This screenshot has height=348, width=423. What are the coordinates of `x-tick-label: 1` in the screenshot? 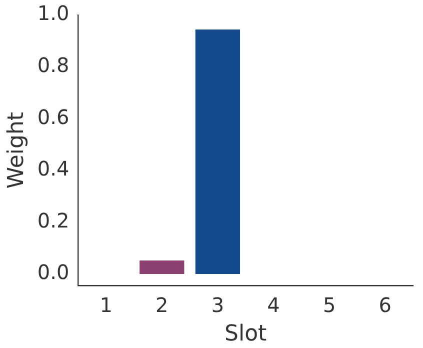 It's located at (106, 304).